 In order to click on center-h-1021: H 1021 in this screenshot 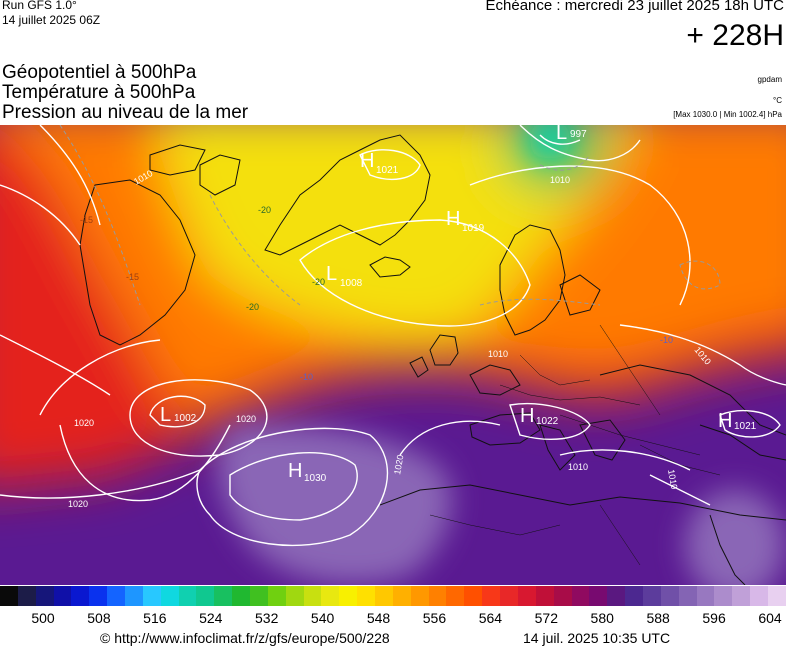, I will do `click(379, 163)`.